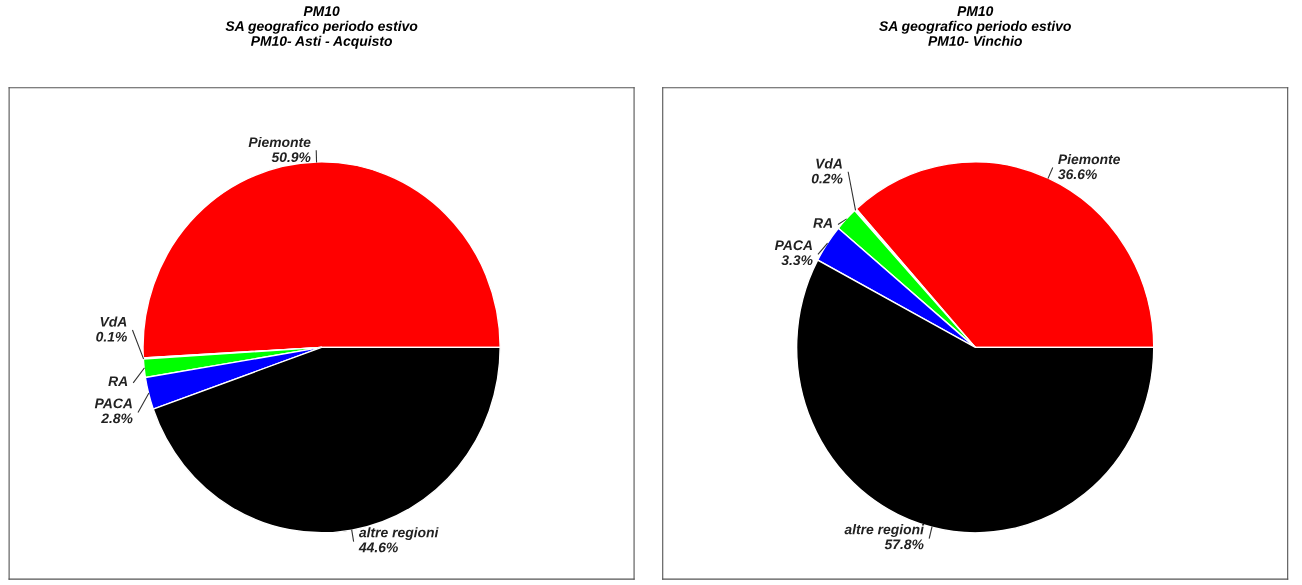 This screenshot has width=1302, height=585. What do you see at coordinates (975, 26) in the screenshot?
I see `chart-title: PM10 SA geografico periodo estivo PM10- Vinchio` at bounding box center [975, 26].